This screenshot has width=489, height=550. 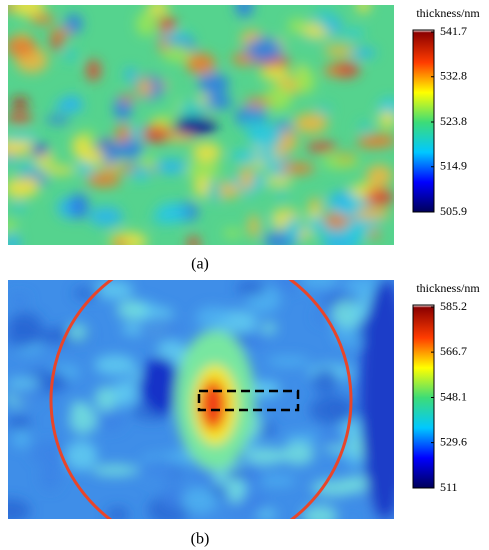 What do you see at coordinates (453, 396) in the screenshot?
I see `colorbar-tick-label: 548.1` at bounding box center [453, 396].